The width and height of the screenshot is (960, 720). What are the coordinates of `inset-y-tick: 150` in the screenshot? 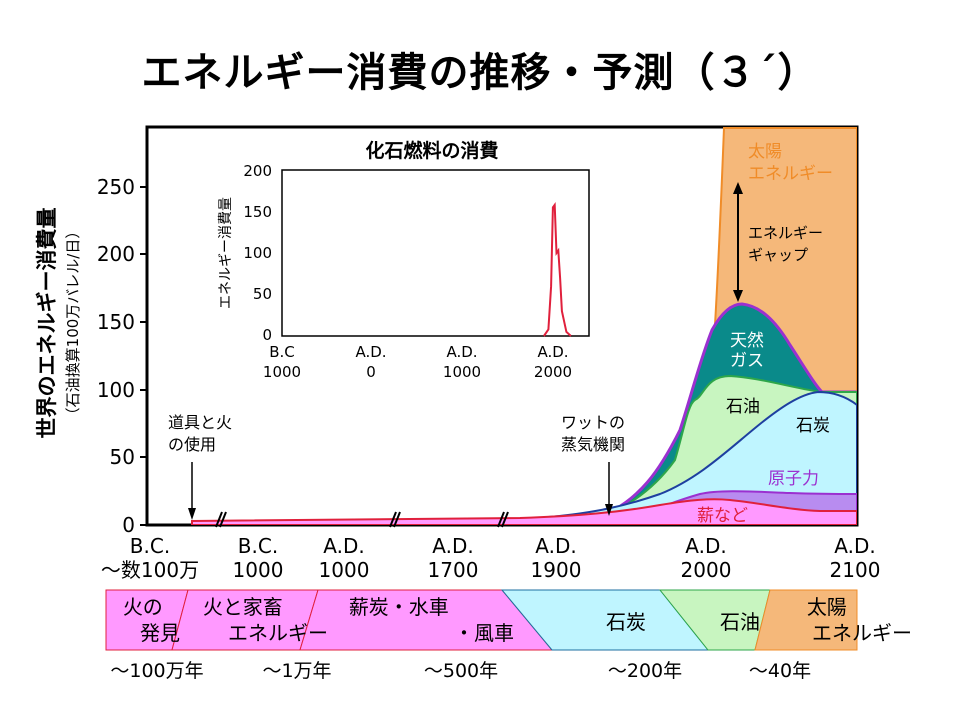 It's located at (257, 212).